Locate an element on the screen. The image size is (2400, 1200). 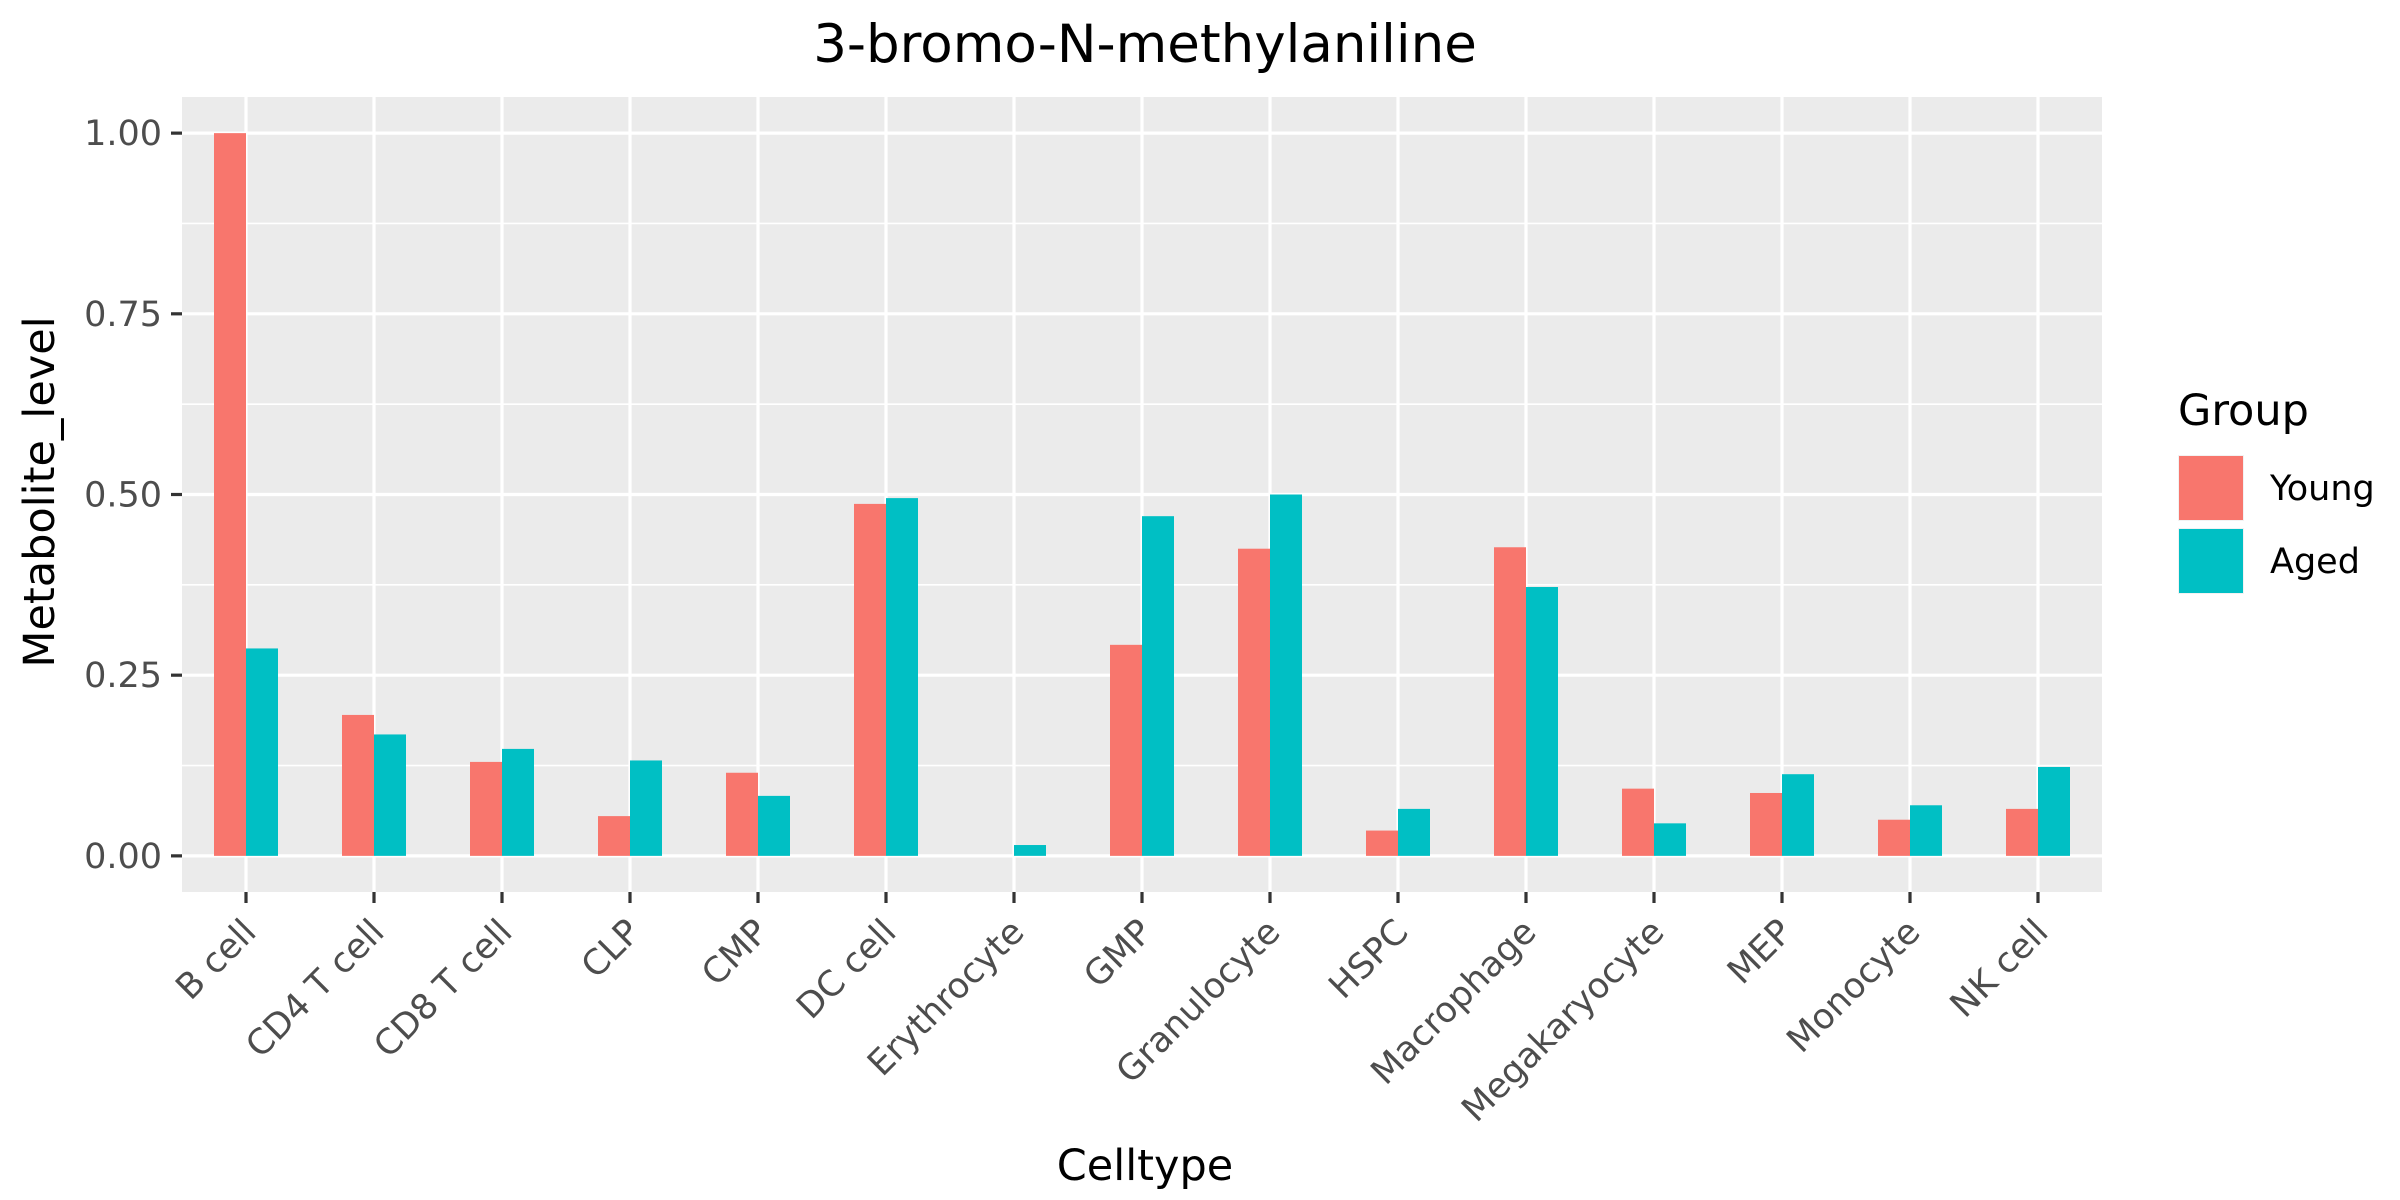
legend: Group Young Aged is located at coordinates (2276, 490).